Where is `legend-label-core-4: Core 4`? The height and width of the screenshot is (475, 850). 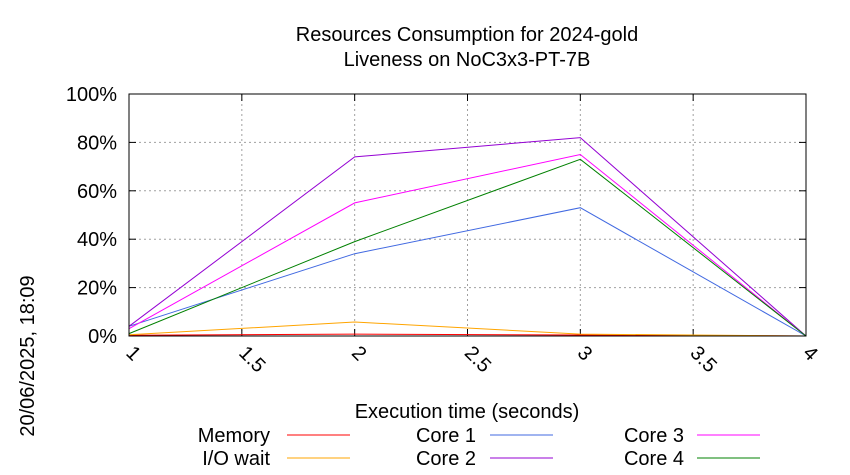
legend-label-core-4: Core 4 is located at coordinates (654, 459).